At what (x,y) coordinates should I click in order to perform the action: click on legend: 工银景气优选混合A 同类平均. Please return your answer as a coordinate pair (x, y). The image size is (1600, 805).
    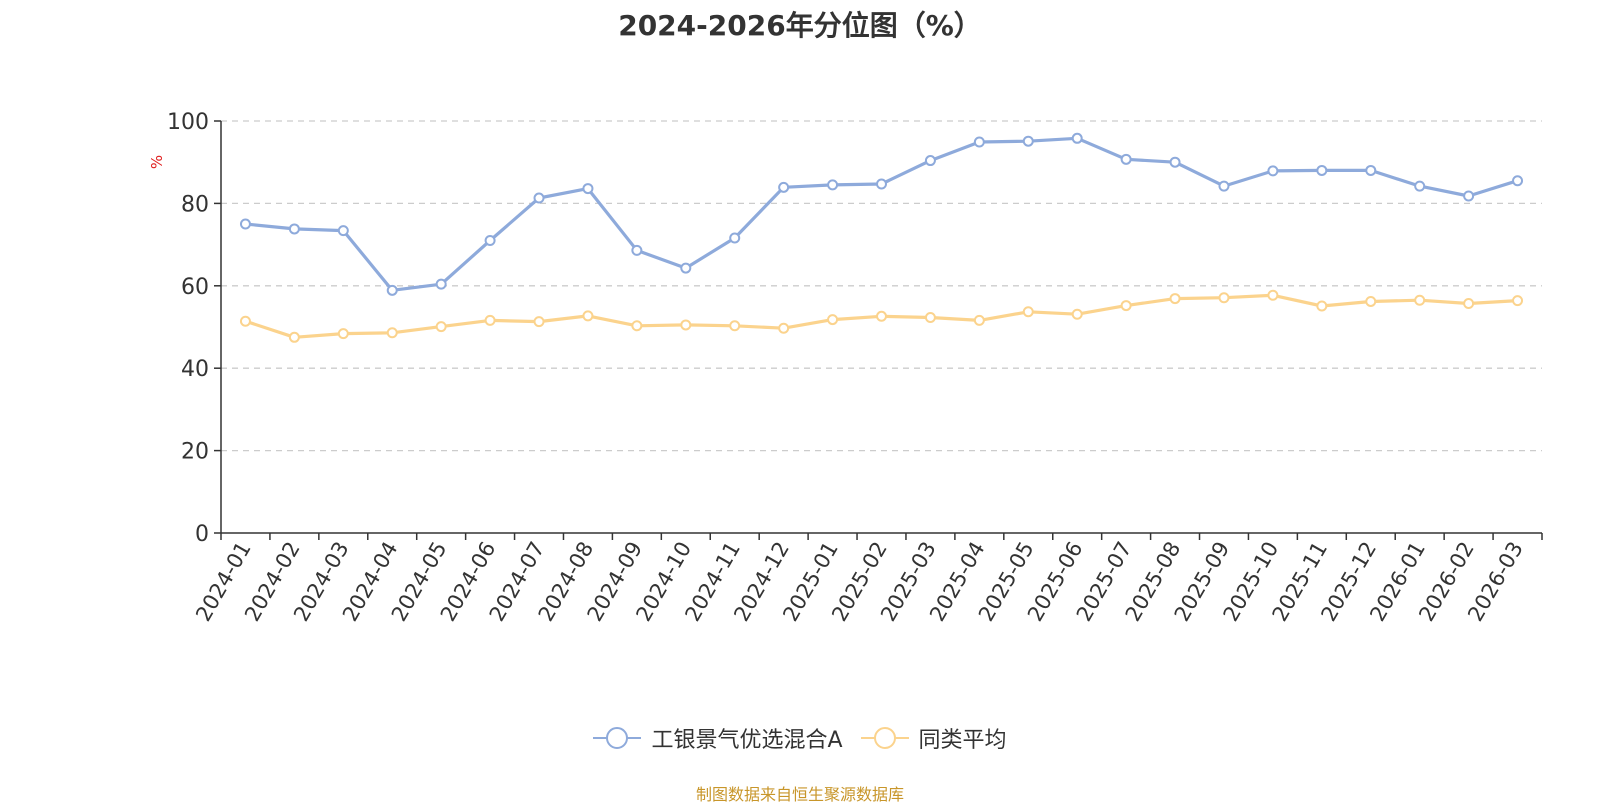
    Looking at the image, I should click on (800, 738).